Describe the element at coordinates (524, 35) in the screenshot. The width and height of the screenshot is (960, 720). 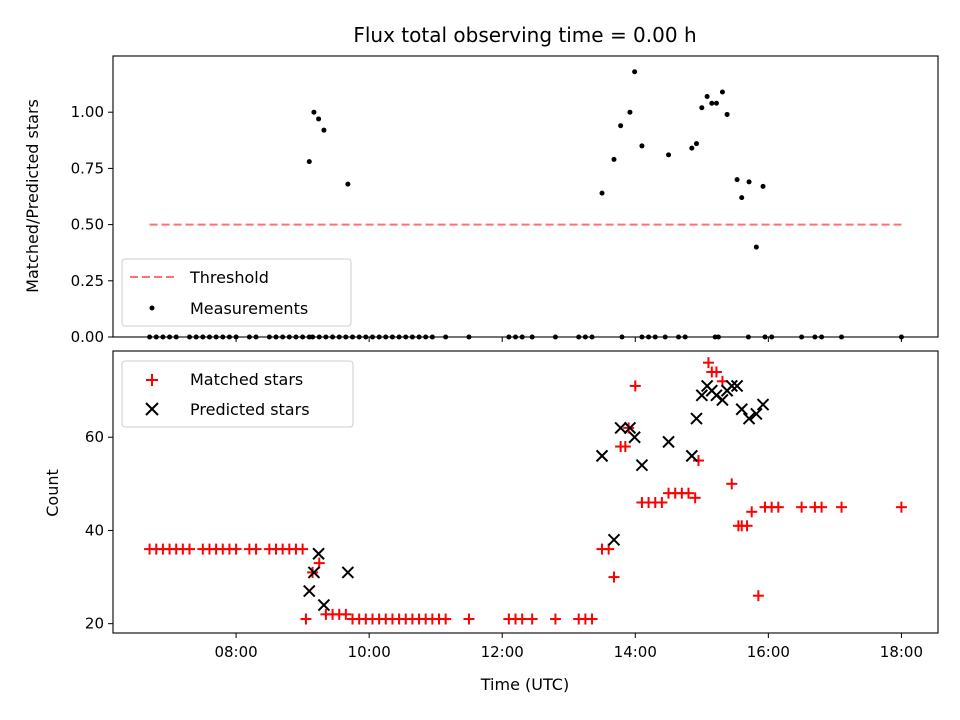
I see `chart-title: Flux total observing time = 0.00 h` at that location.